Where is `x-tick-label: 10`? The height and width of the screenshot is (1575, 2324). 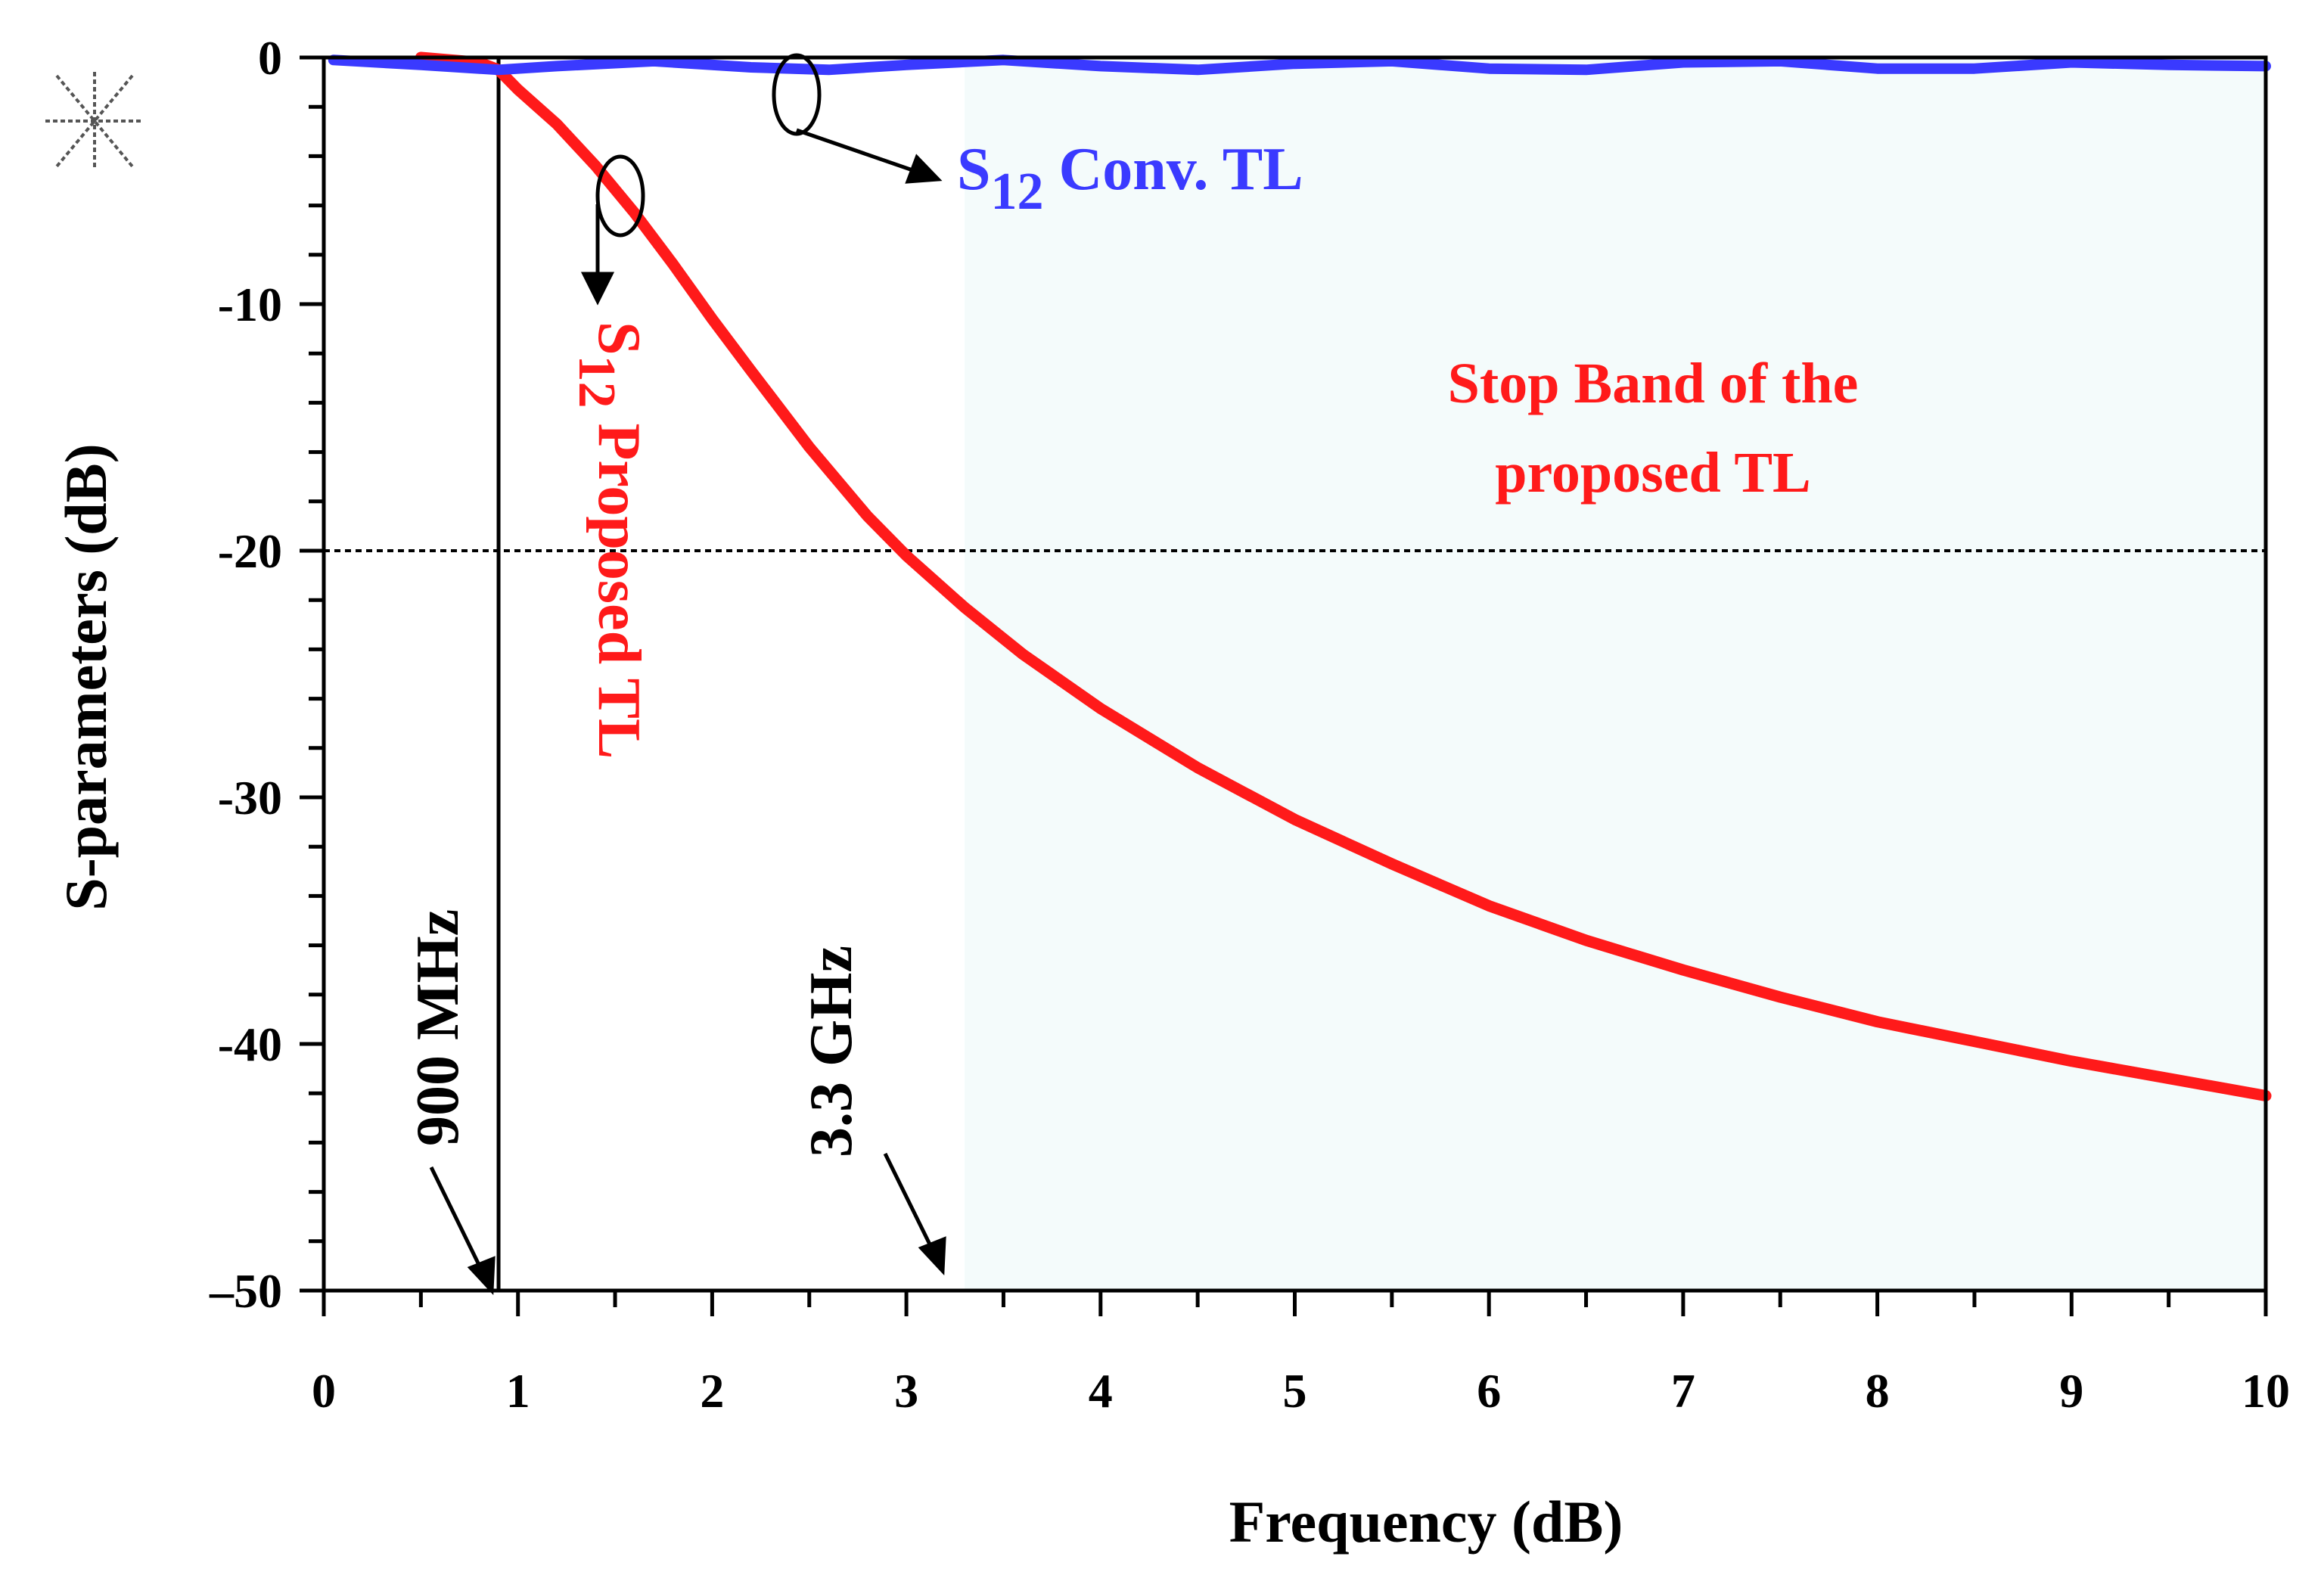 x-tick-label: 10 is located at coordinates (2266, 1391).